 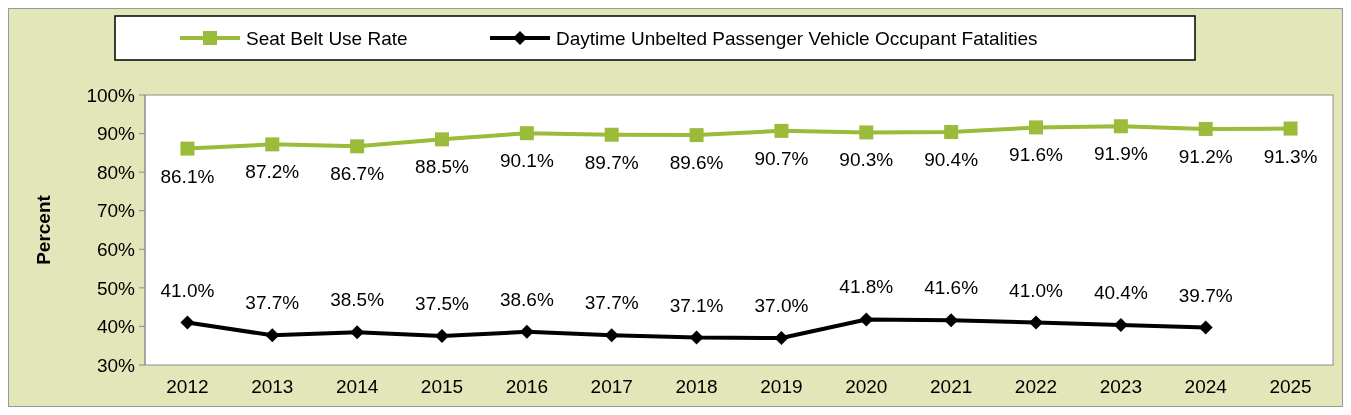 What do you see at coordinates (442, 386) in the screenshot?
I see `x-tick-label: 2015` at bounding box center [442, 386].